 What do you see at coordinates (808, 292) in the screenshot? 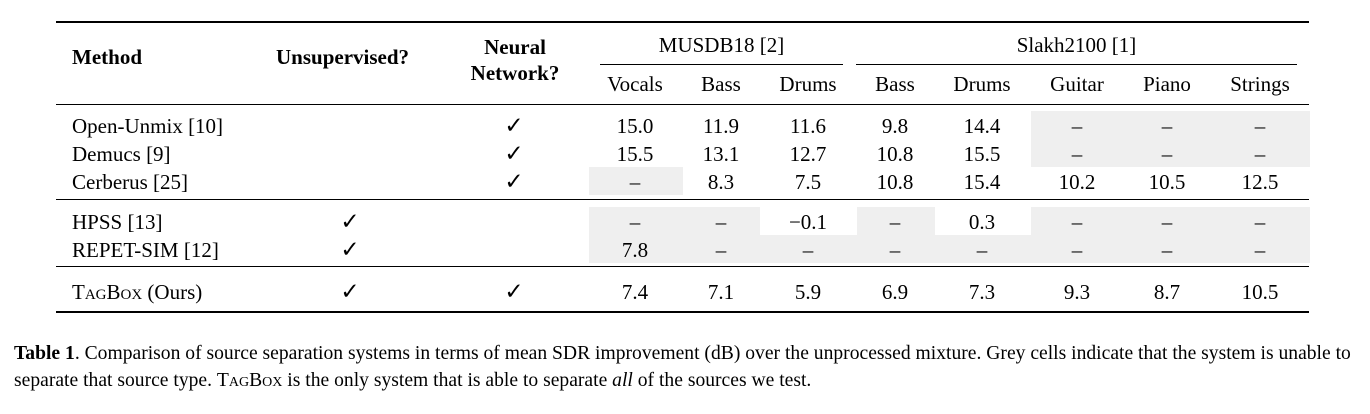
I see `table-cell: 5.9` at bounding box center [808, 292].